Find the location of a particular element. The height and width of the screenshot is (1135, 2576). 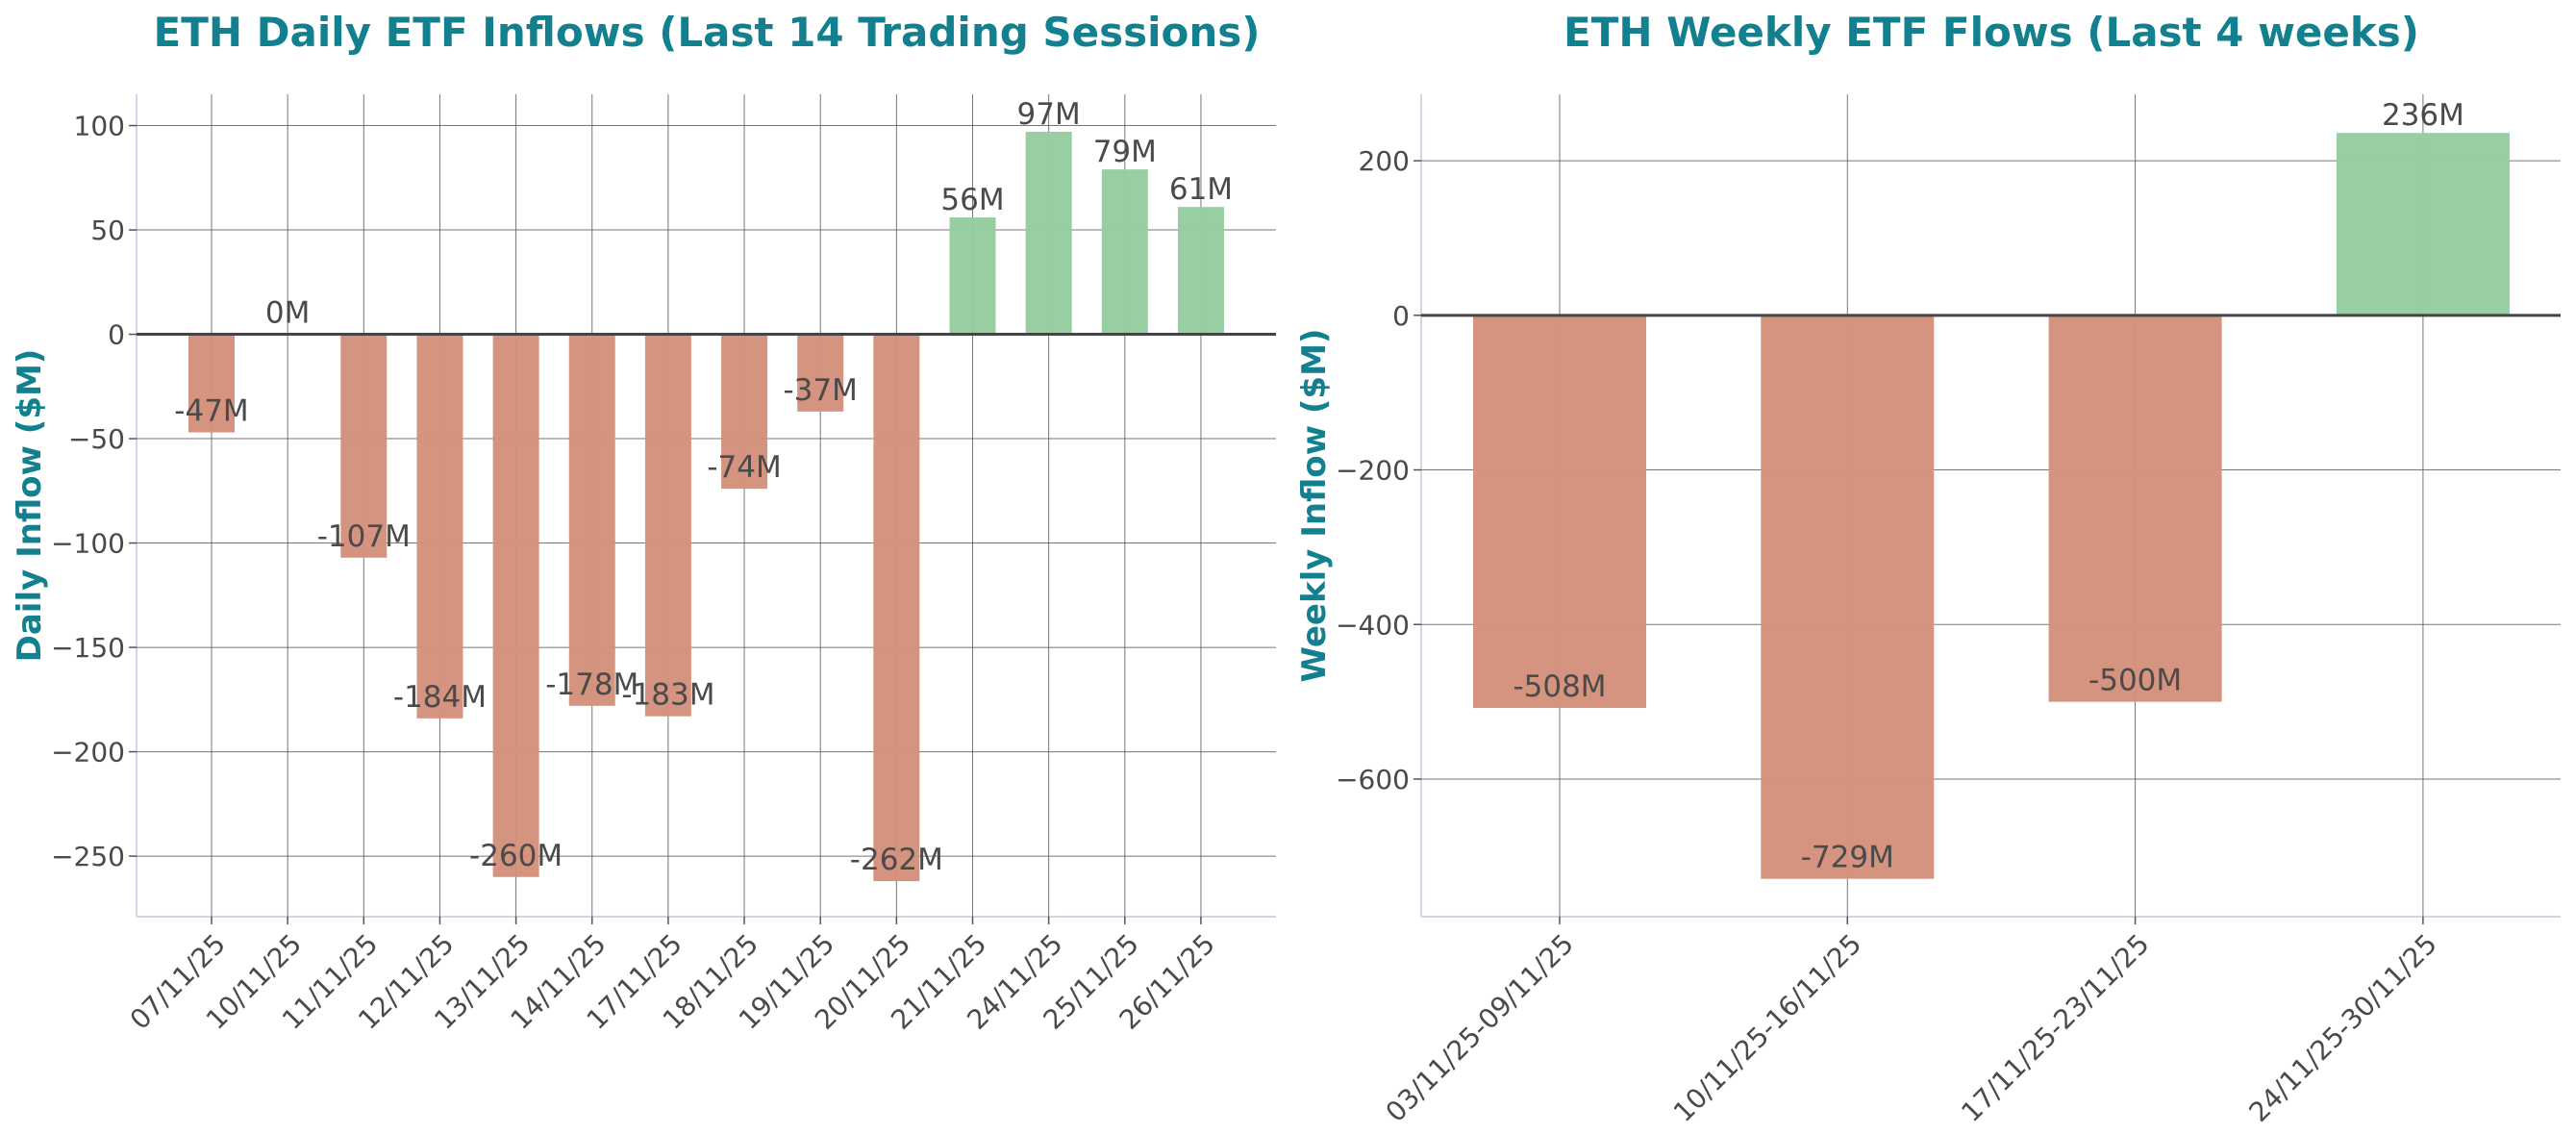

data-label: -260M is located at coordinates (516, 856).